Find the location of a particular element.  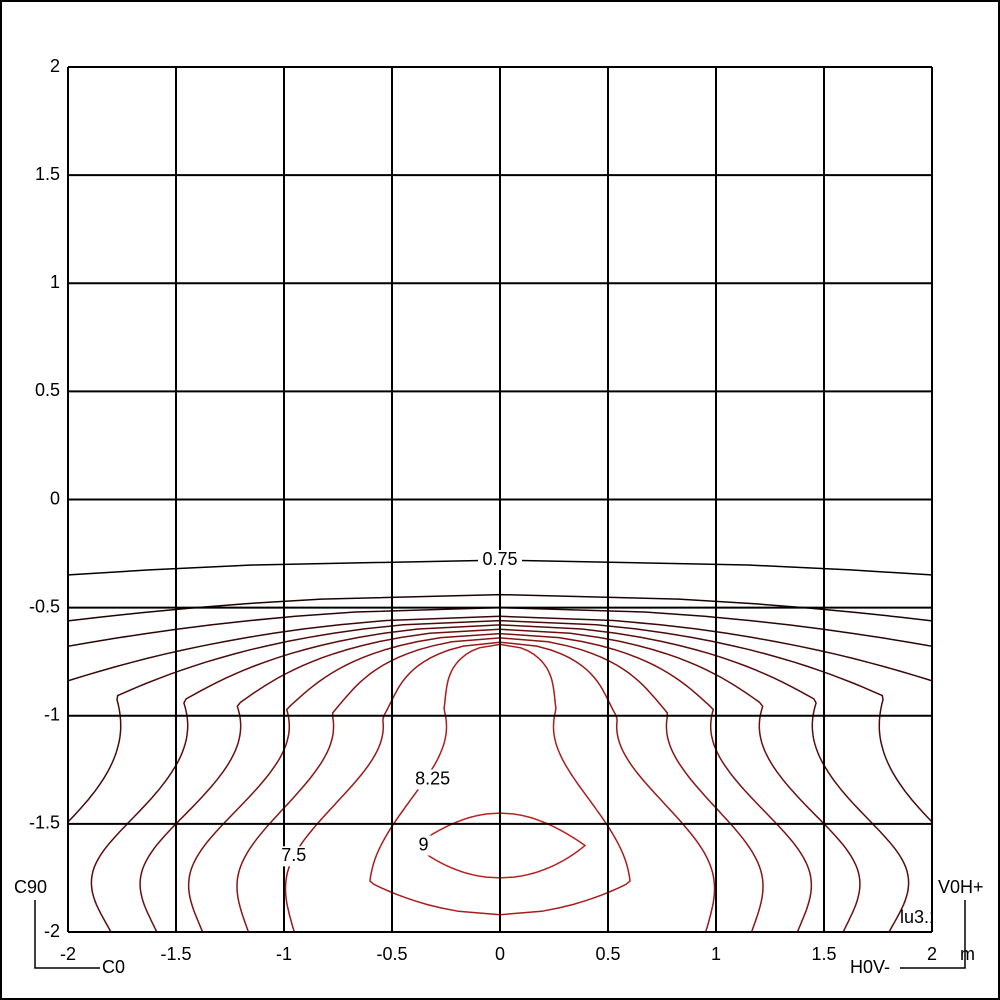

contour-label: 7.5 is located at coordinates (293, 855).